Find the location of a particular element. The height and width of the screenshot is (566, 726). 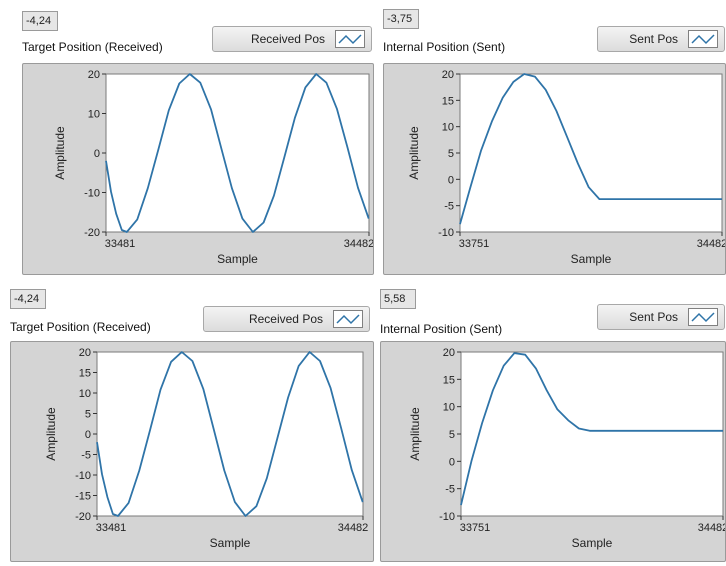

internal-position-indicator: -3,75 is located at coordinates (401, 19).